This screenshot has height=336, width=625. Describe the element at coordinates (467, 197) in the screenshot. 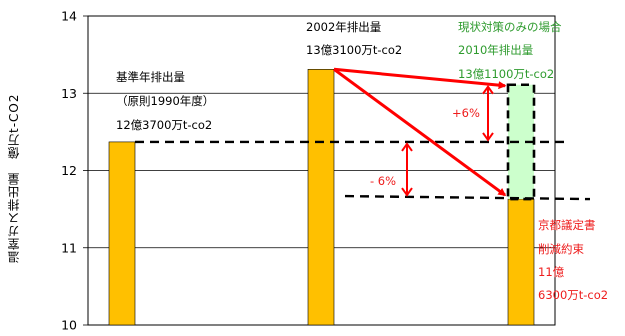

I see `kyoto-target-dashed-line` at that location.